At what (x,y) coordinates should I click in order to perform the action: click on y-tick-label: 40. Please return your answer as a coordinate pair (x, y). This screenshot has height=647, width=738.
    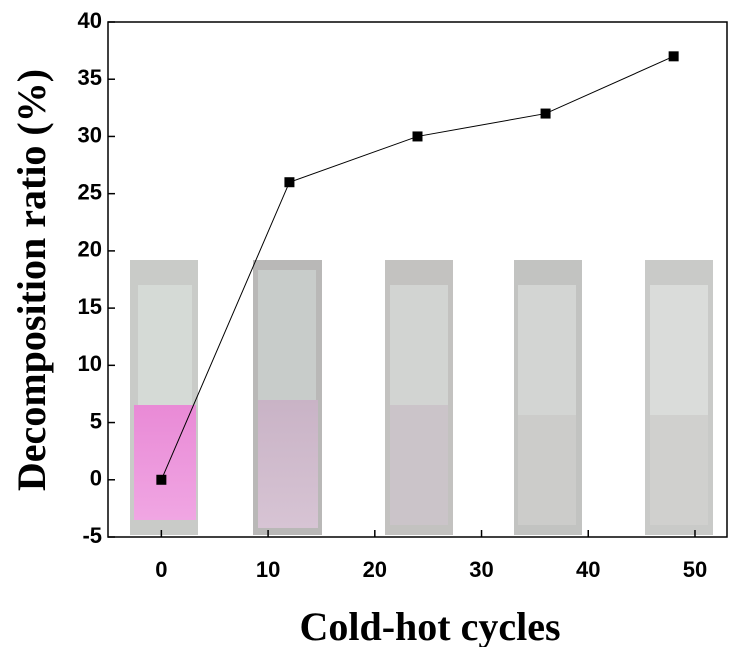
    Looking at the image, I should click on (90, 20).